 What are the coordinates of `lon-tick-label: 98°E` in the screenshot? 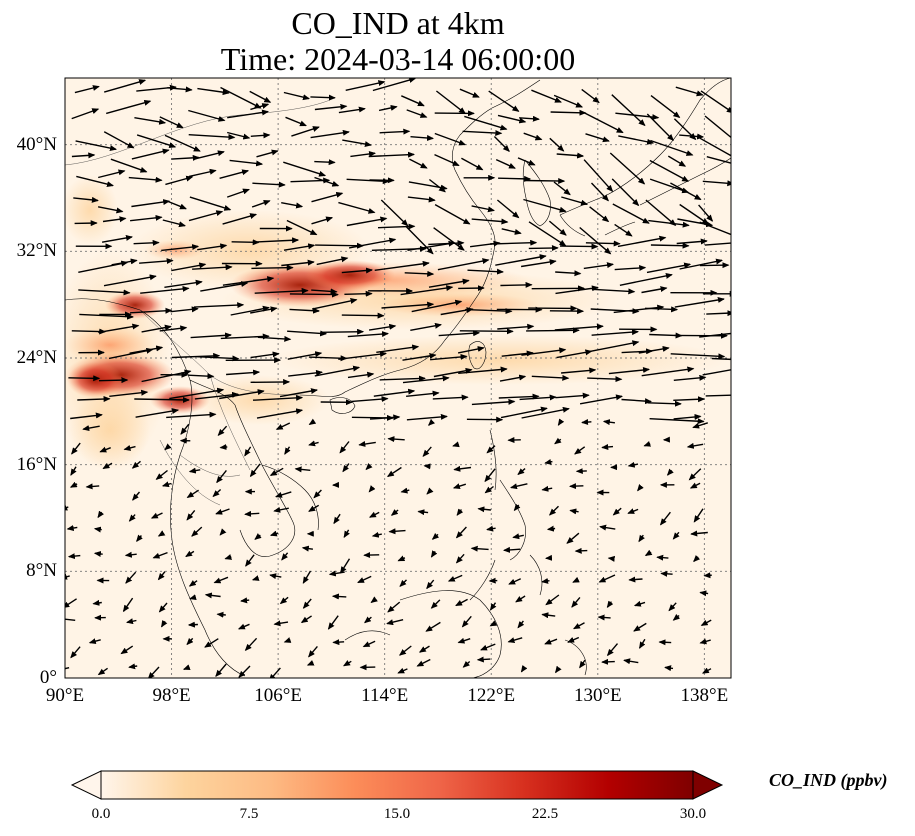 It's located at (171, 695).